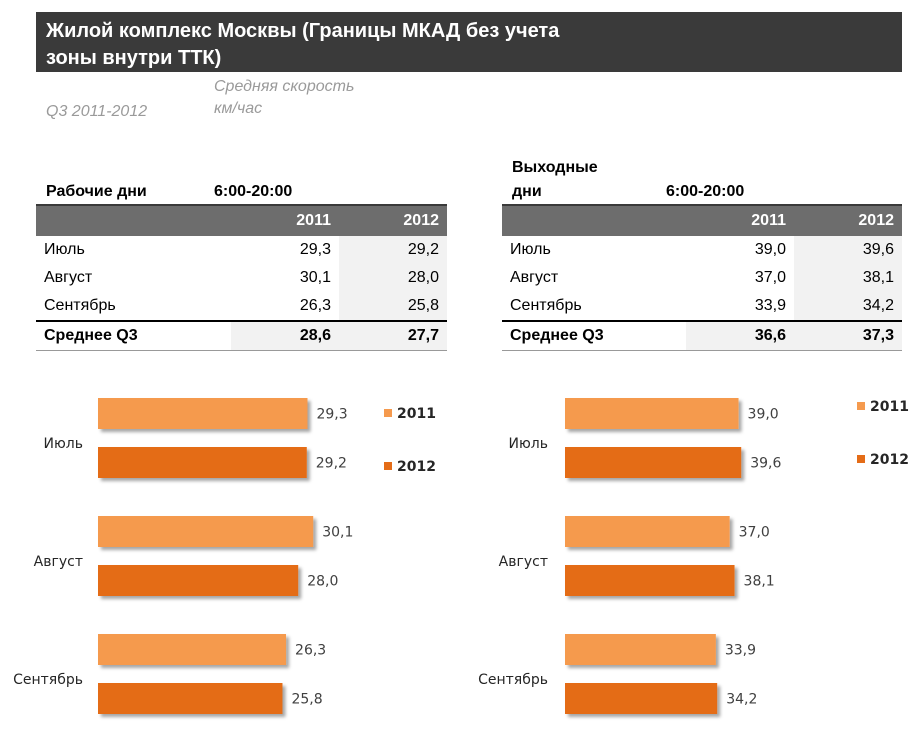  I want to click on weekday-label: Рабочие дни, so click(96, 191).